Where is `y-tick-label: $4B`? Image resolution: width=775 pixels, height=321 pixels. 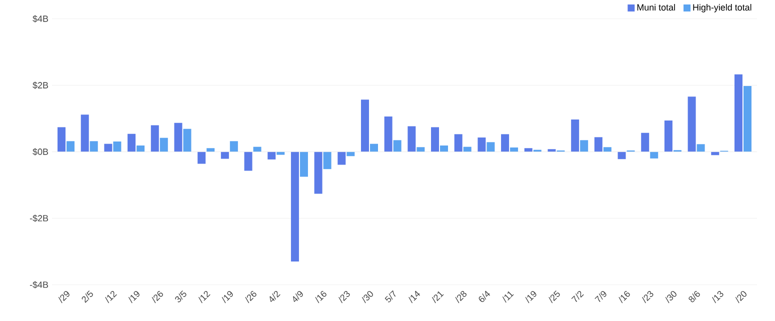 y-tick-label: $4B is located at coordinates (40, 19).